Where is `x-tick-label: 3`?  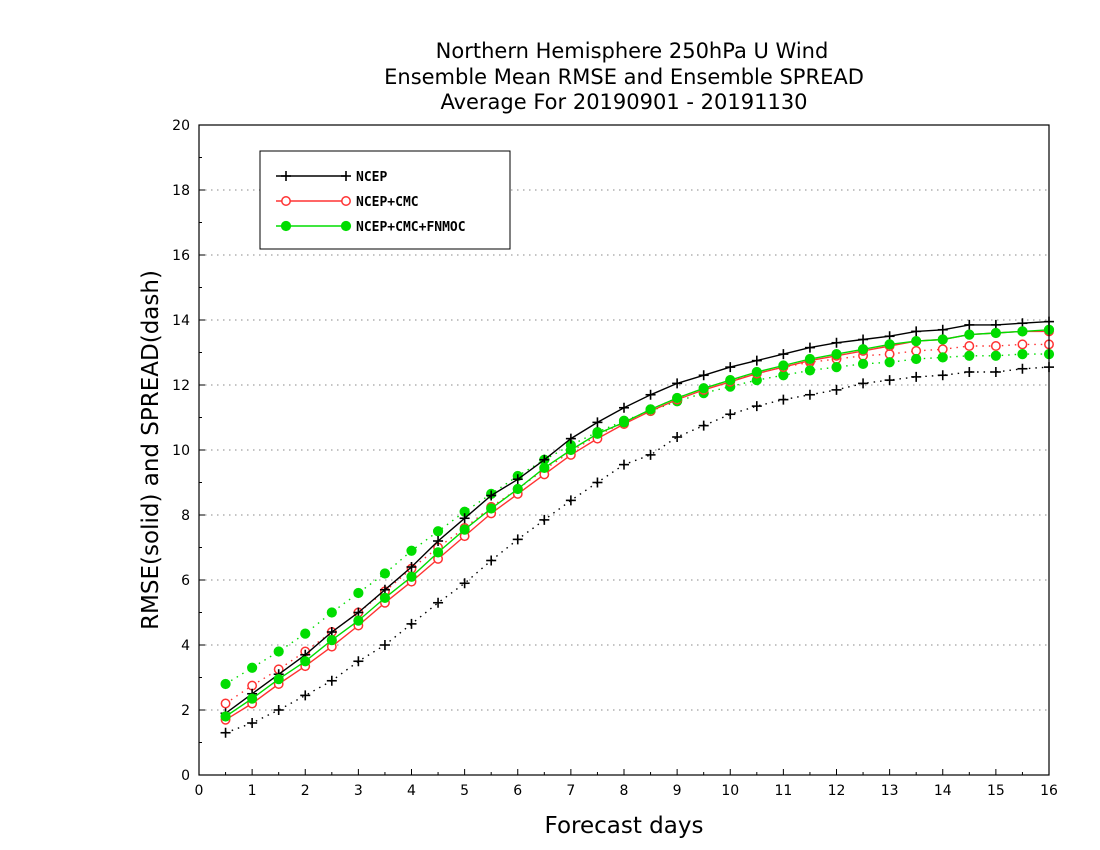
x-tick-label: 3 is located at coordinates (358, 791).